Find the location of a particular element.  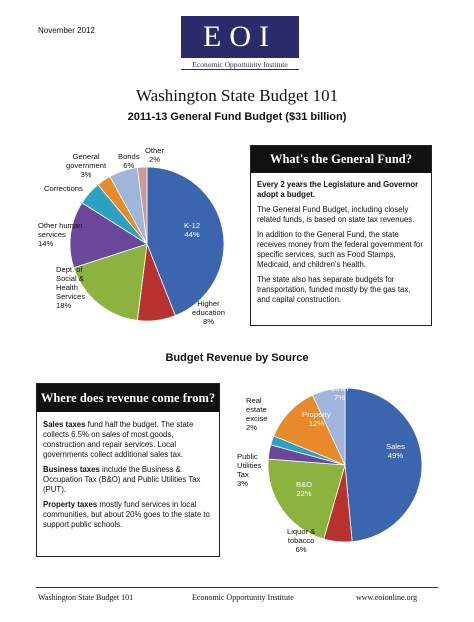

pie2-value-liquor-tobacco: 6% is located at coordinates (301, 549).